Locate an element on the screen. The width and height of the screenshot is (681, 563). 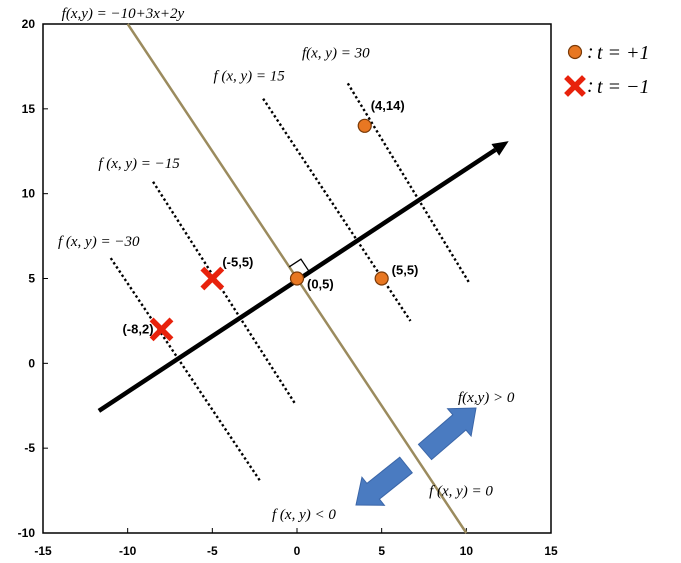
right-angle-marker is located at coordinates (299, 265).